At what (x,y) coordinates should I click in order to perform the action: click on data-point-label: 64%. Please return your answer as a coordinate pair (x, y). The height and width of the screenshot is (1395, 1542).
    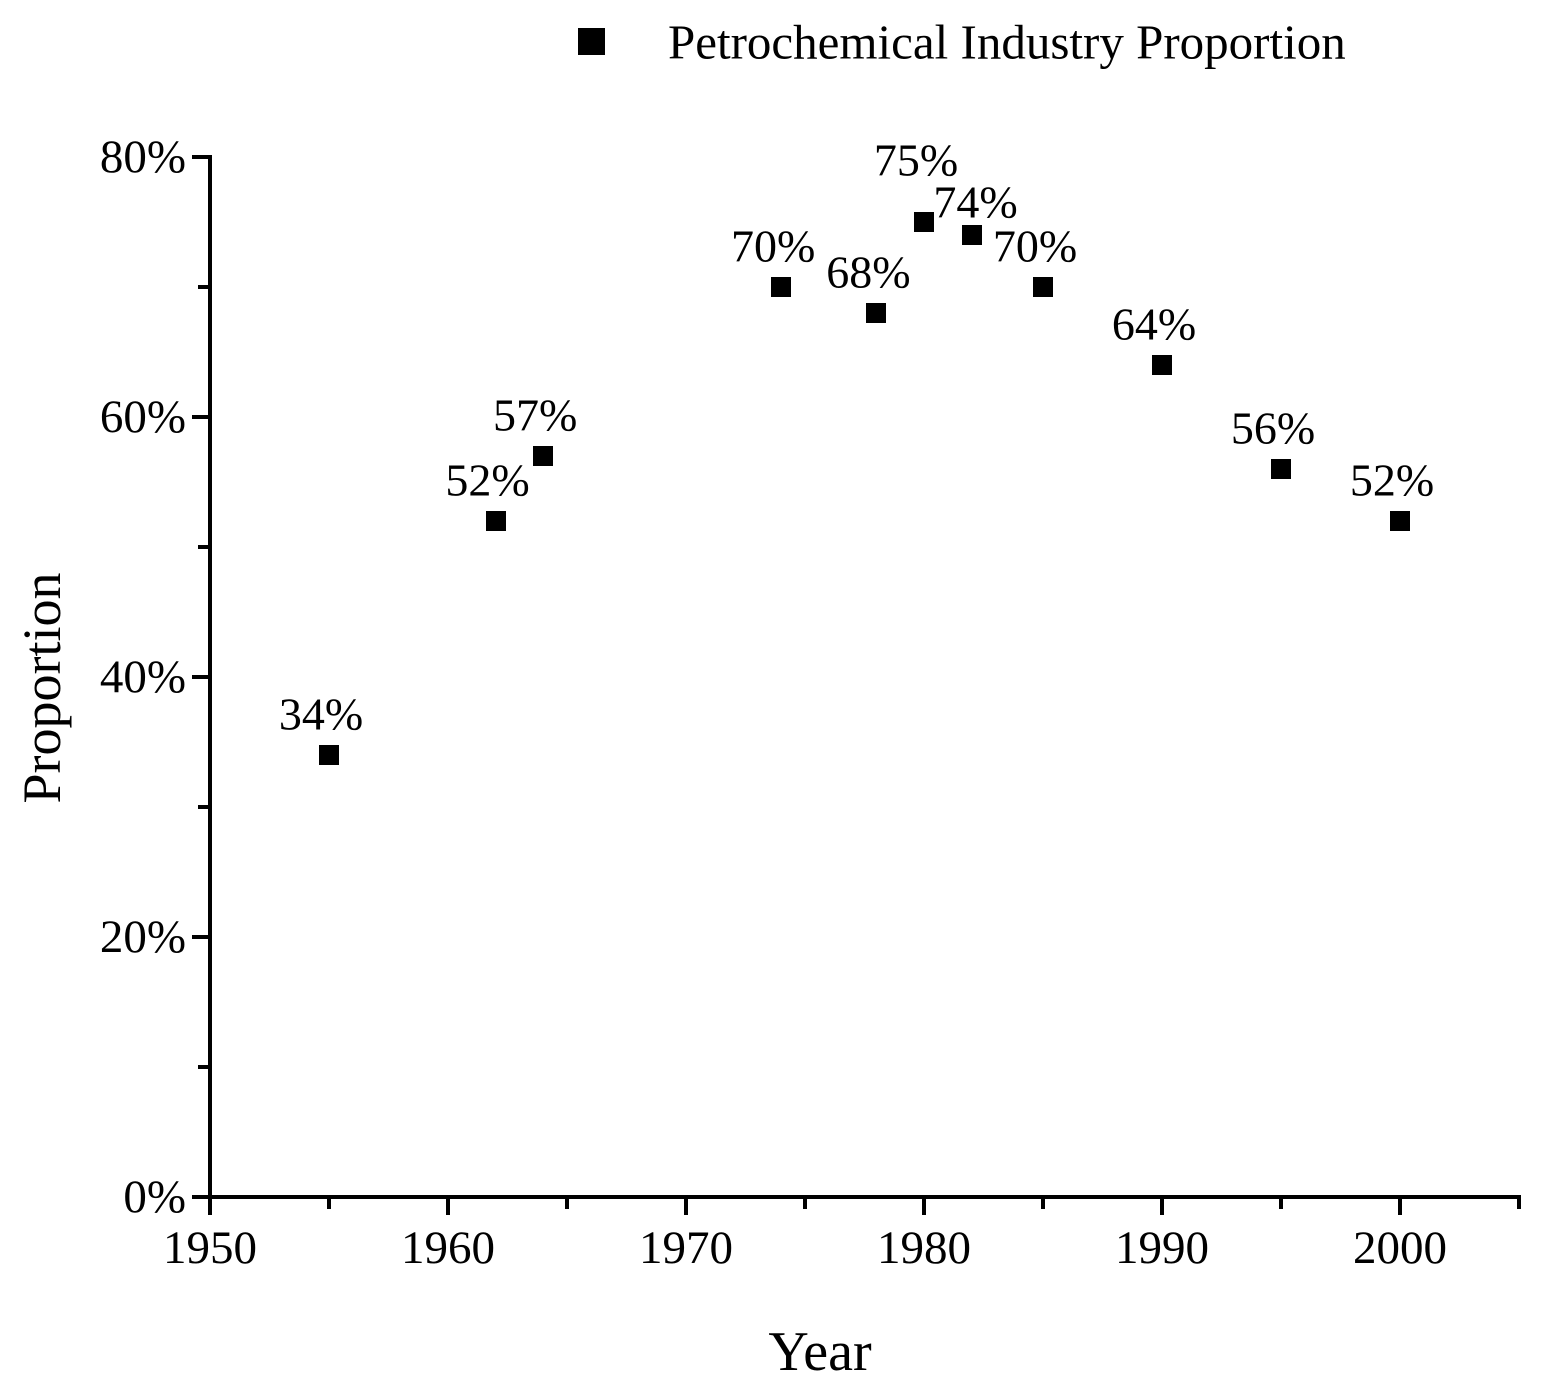
    Looking at the image, I should click on (1154, 324).